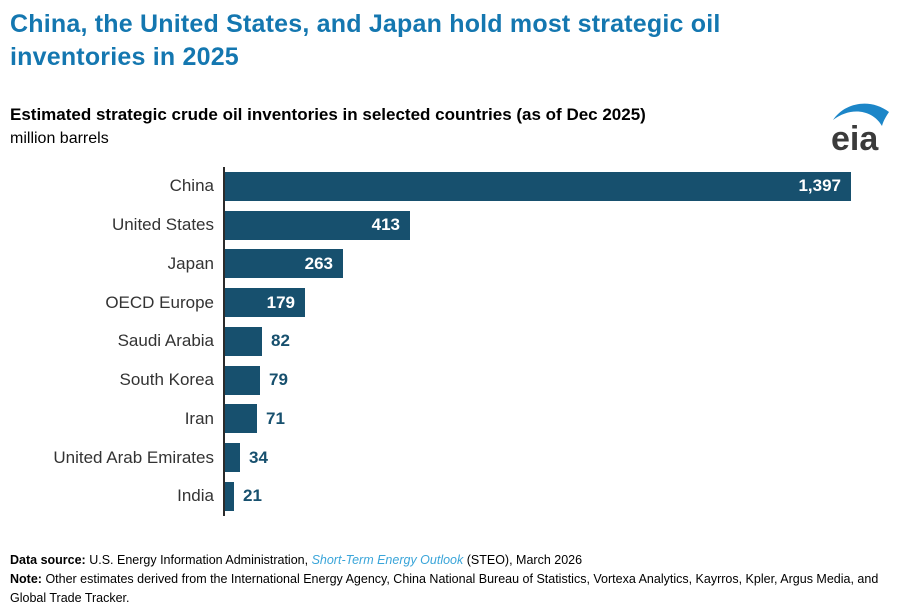 The width and height of the screenshot is (903, 607). What do you see at coordinates (317, 225) in the screenshot?
I see `bar: 413` at bounding box center [317, 225].